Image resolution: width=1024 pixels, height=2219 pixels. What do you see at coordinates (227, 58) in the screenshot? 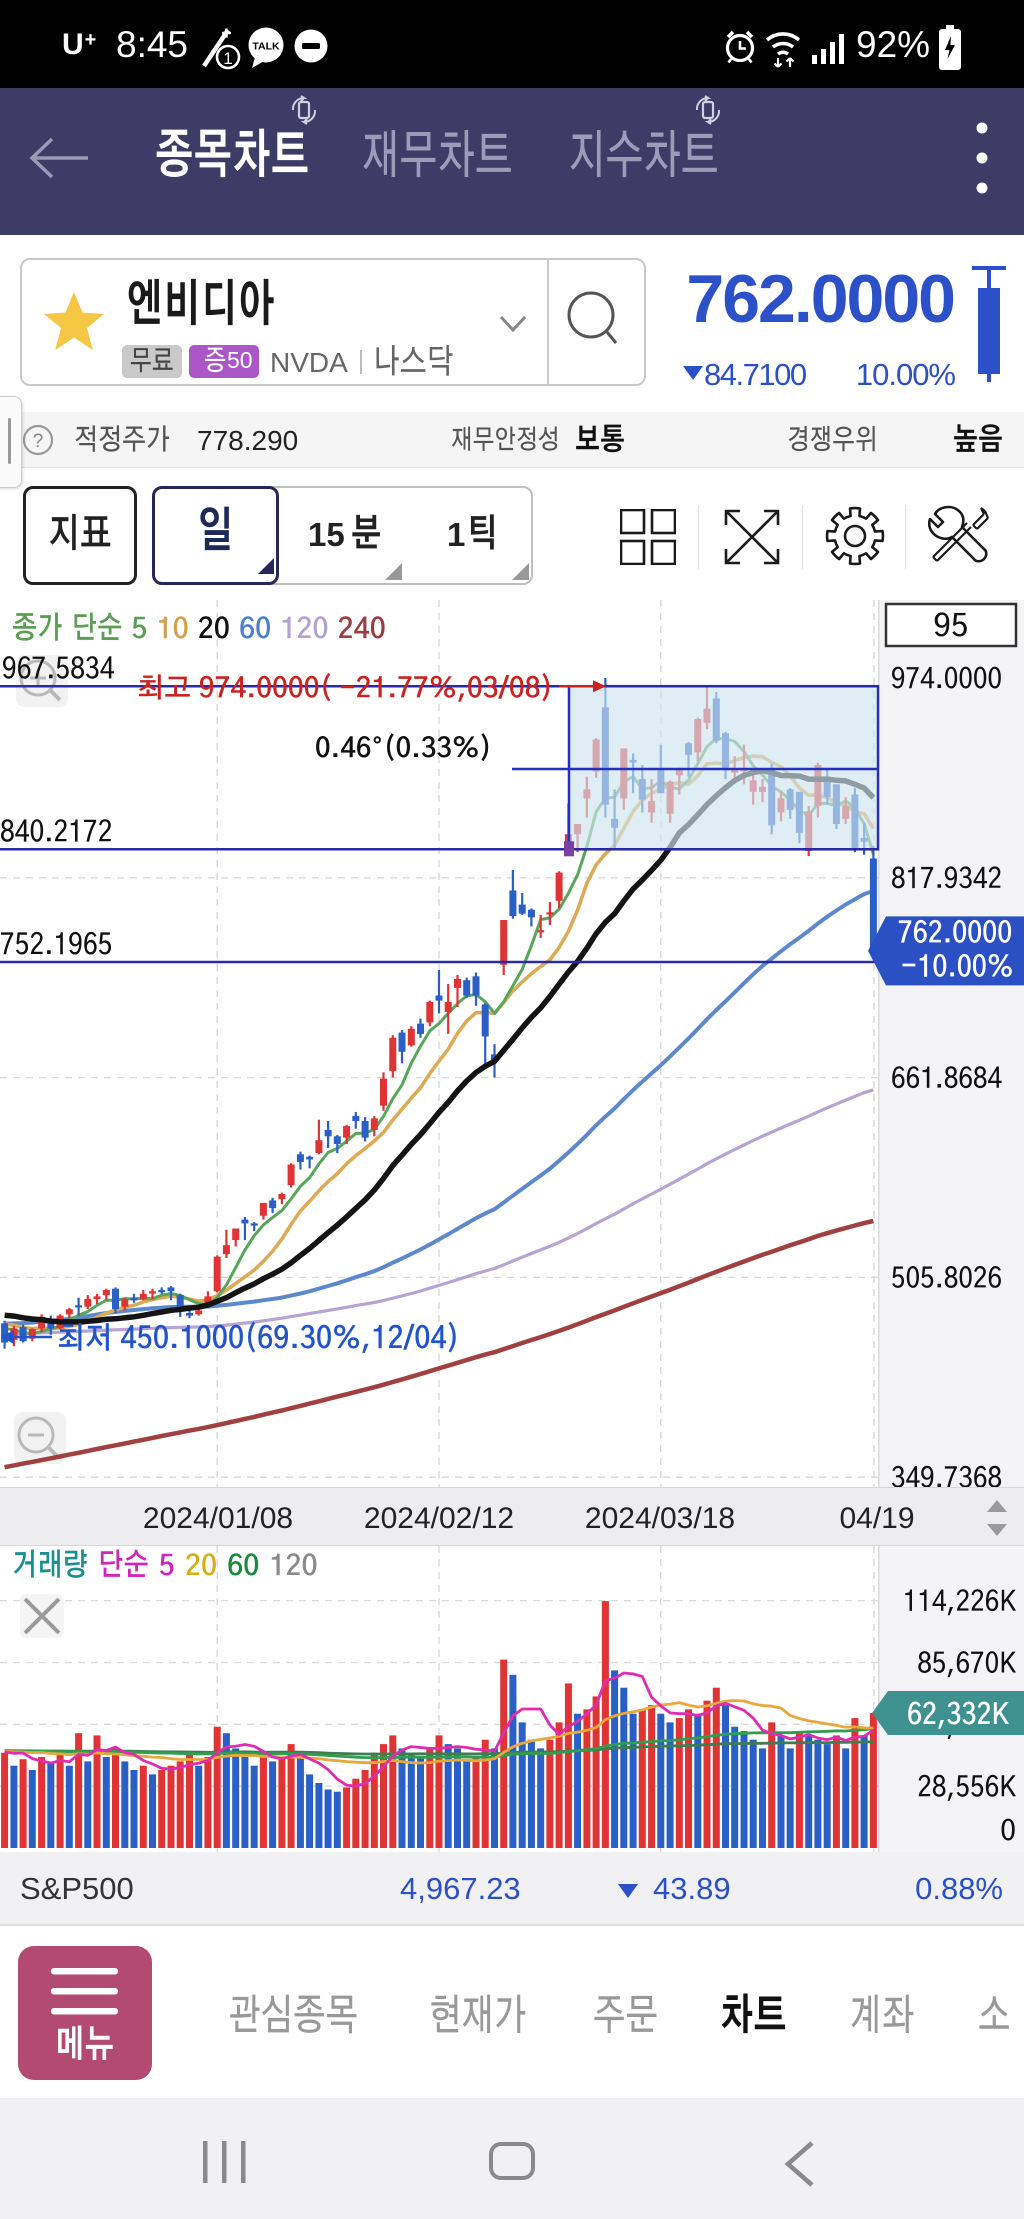
I see `svg-text: 1` at bounding box center [227, 58].